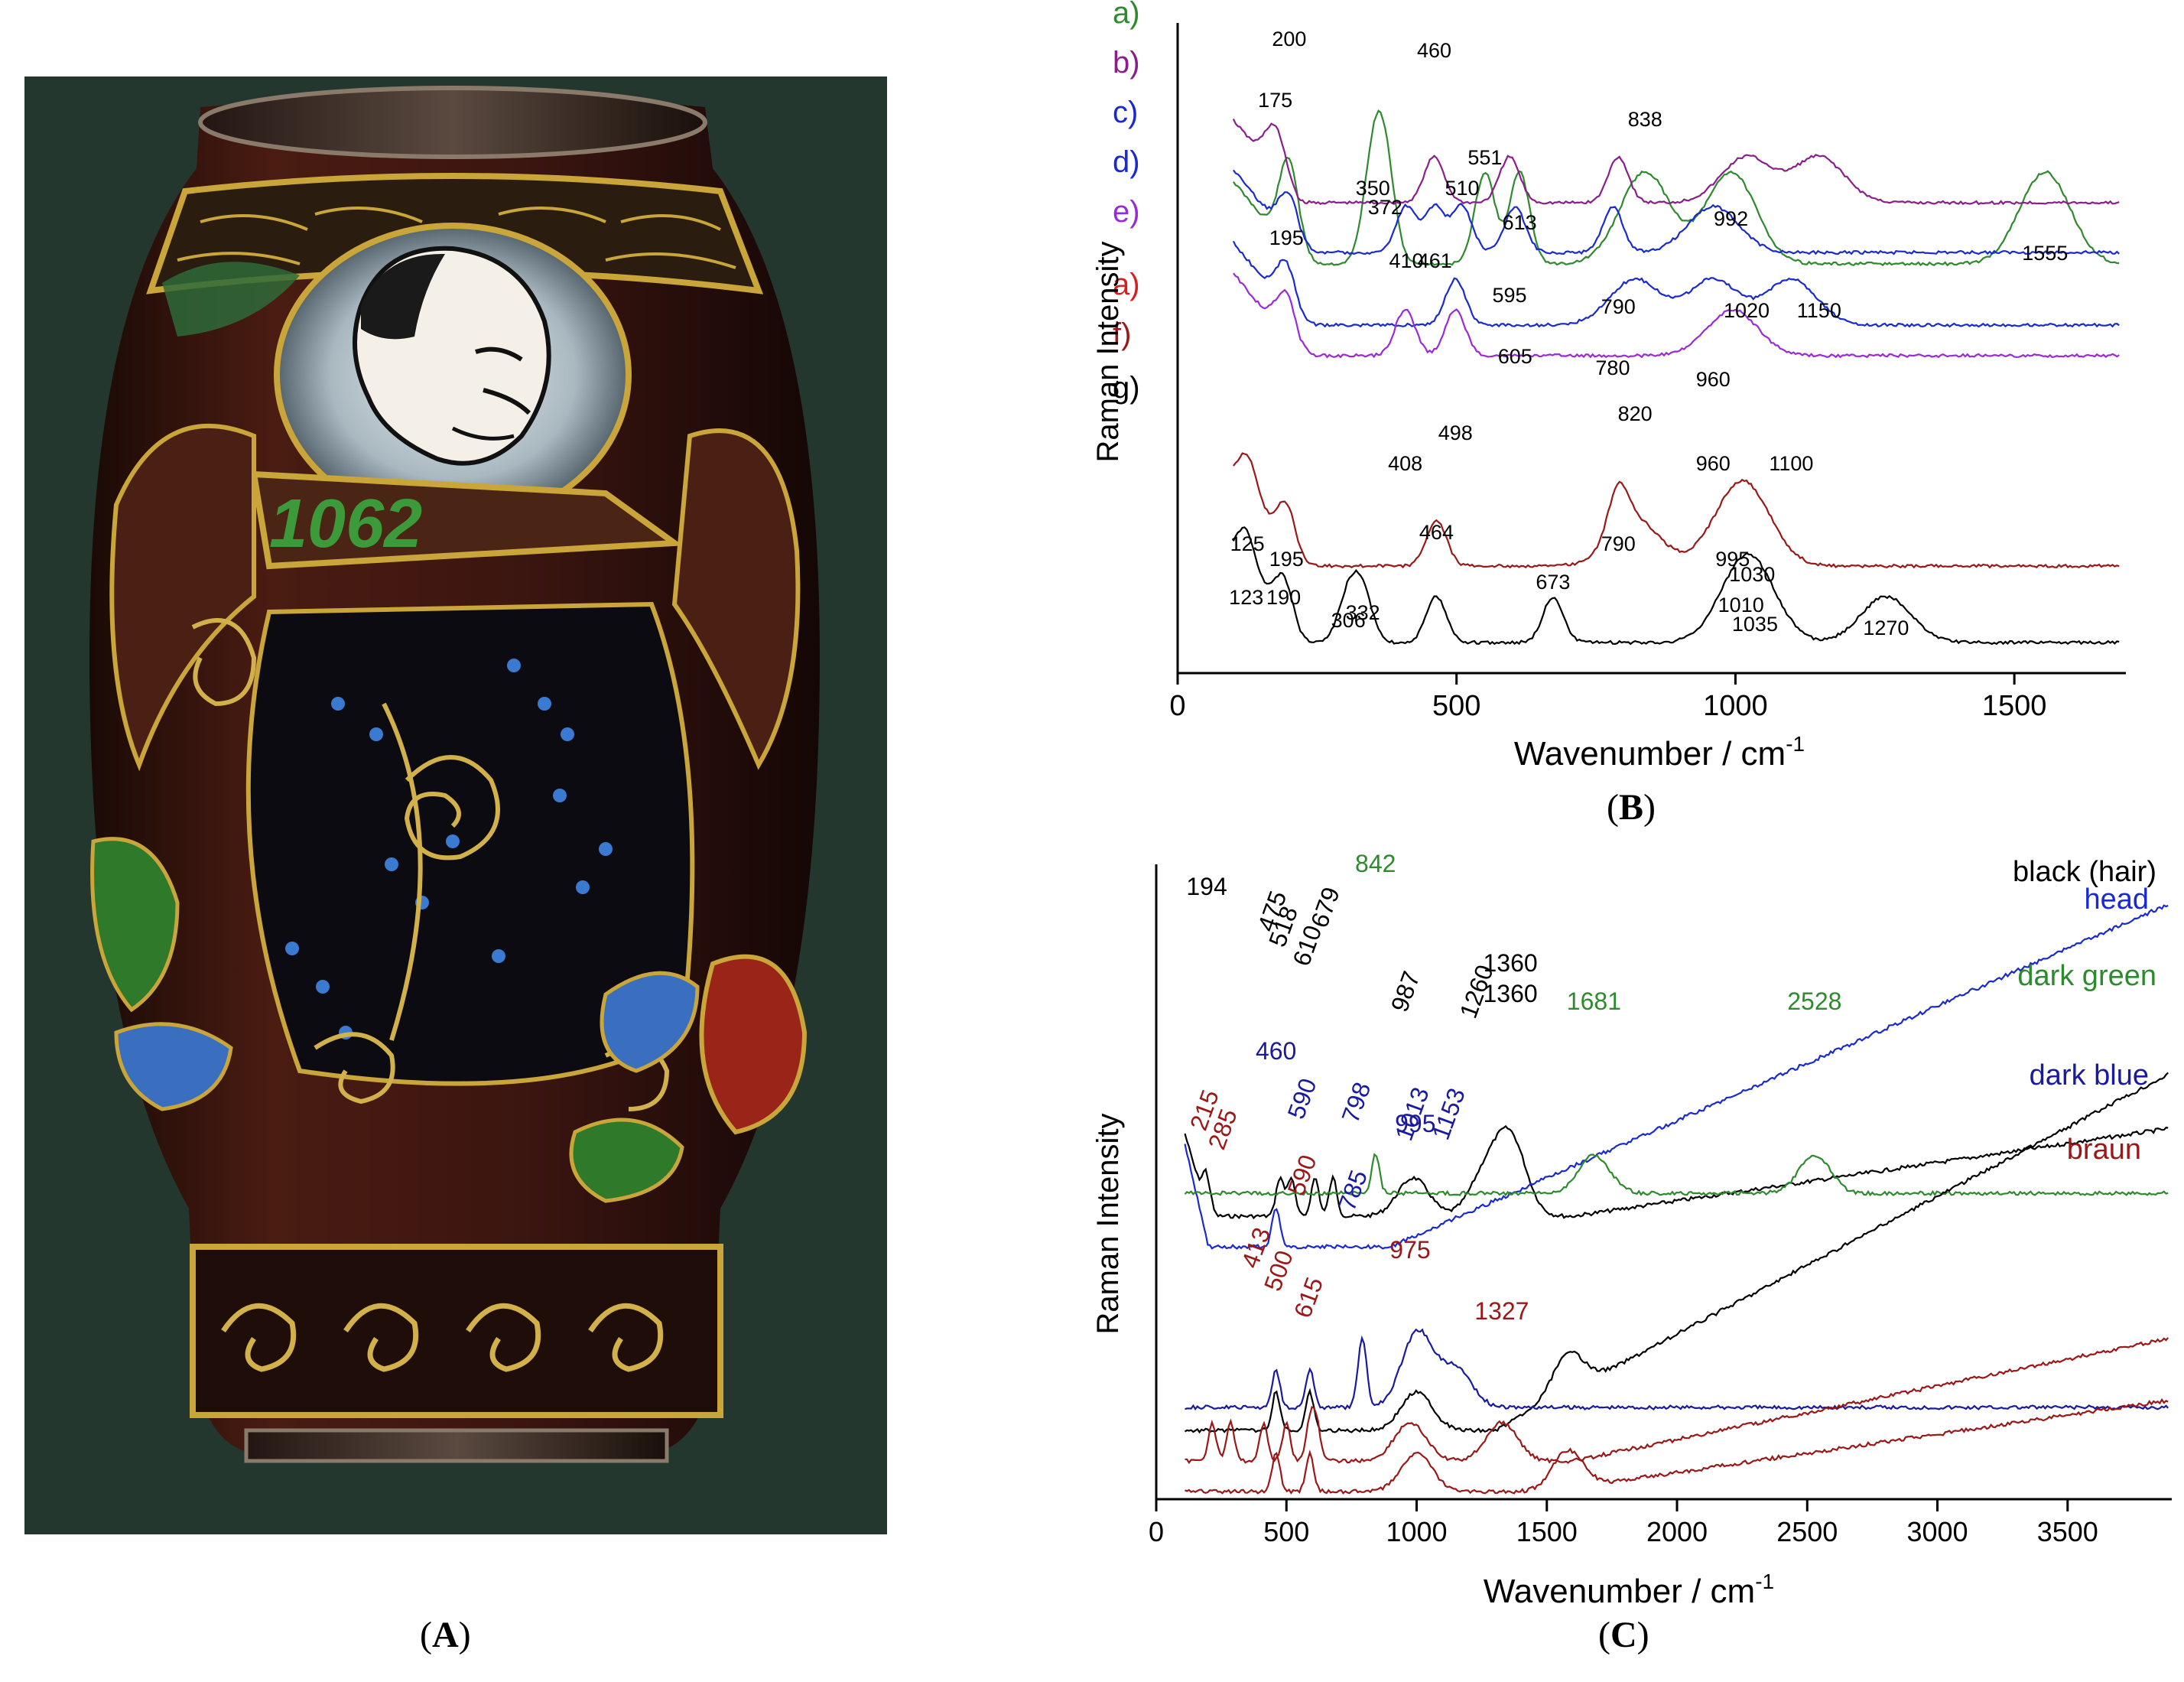 The image size is (2184, 1682). I want to click on chart-c-tick-label: 1000, so click(1416, 1532).